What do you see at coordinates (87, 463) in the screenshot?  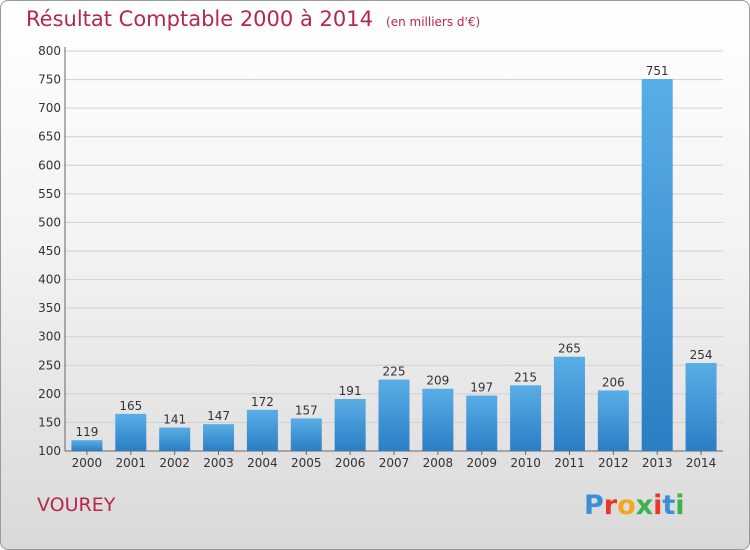 I see `x-tick-label: 2000` at bounding box center [87, 463].